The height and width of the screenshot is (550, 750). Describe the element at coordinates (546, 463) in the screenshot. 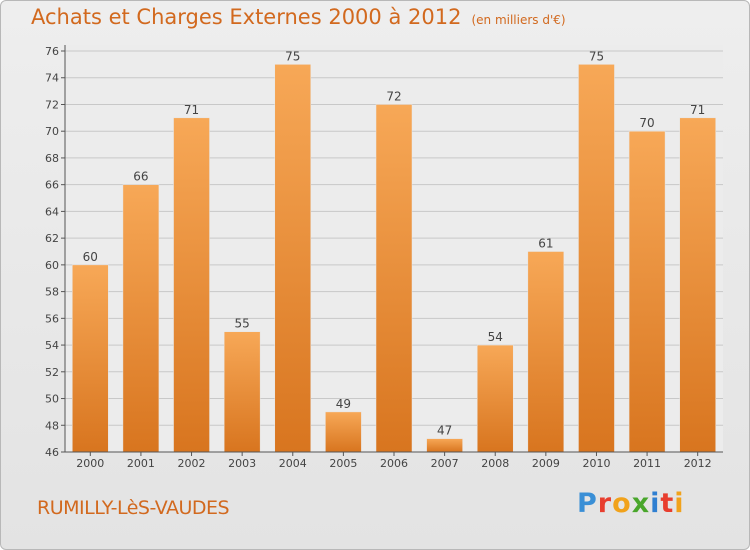

I see `x-tick-label: 2009` at that location.